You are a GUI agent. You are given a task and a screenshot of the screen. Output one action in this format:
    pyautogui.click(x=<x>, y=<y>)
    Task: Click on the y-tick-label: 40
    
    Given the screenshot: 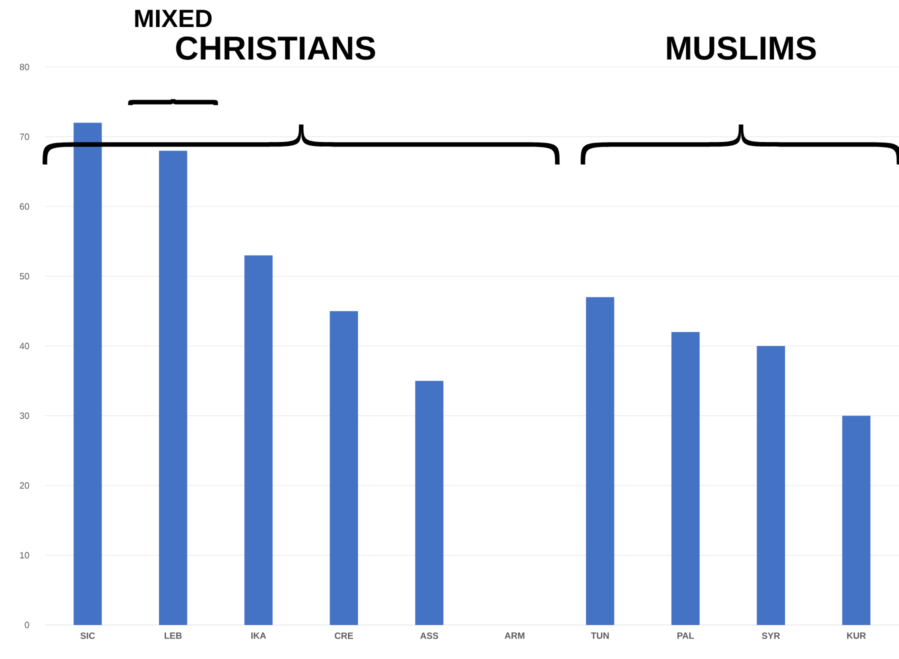 What is the action you would take?
    pyautogui.click(x=25, y=346)
    